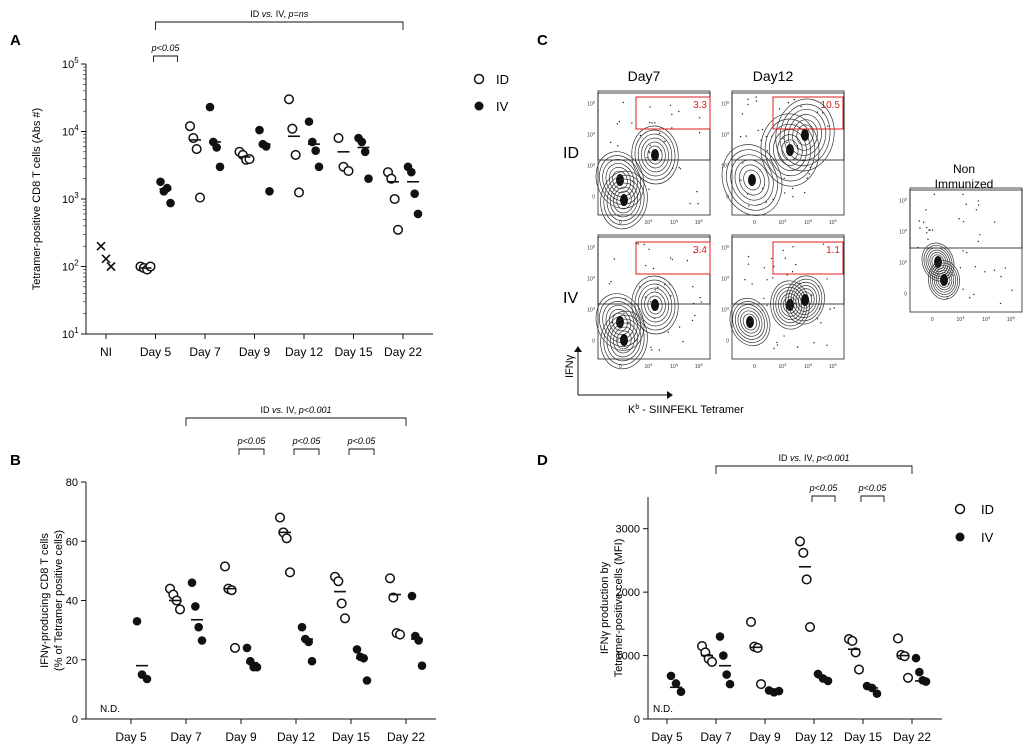  Describe the element at coordinates (15, 40) in the screenshot. I see `panel-letter-a: A` at that location.